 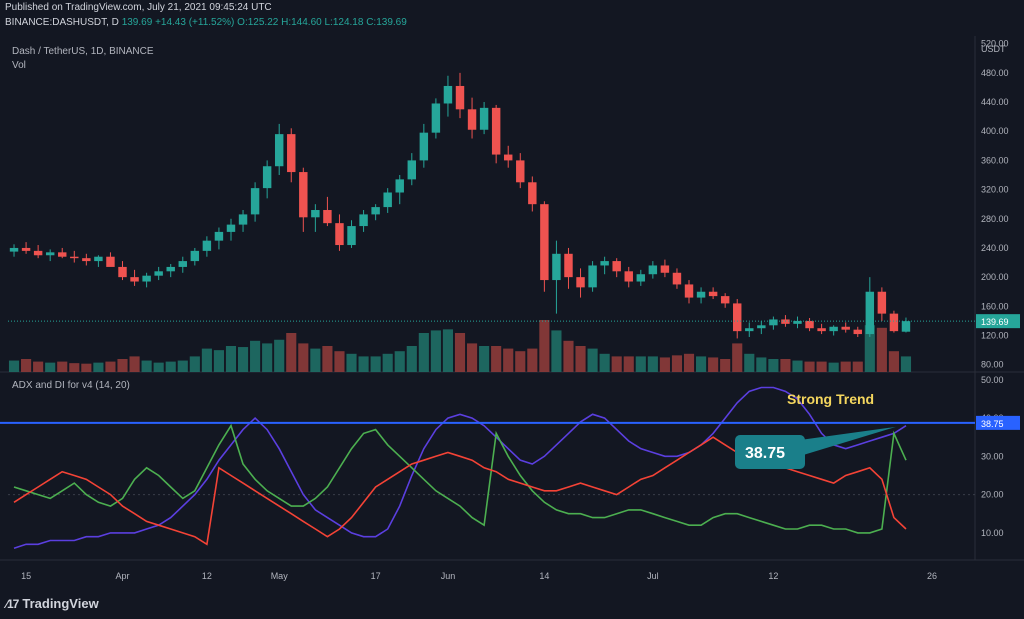 What do you see at coordinates (992, 456) in the screenshot?
I see `adx-tick-label: 30.00` at bounding box center [992, 456].